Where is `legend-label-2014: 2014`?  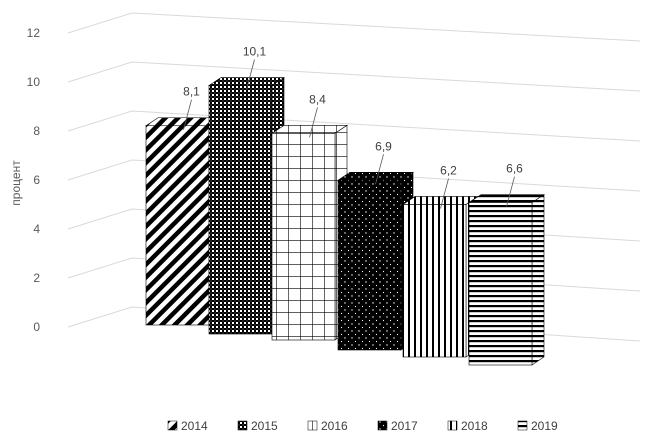 legend-label-2014: 2014 is located at coordinates (194, 426).